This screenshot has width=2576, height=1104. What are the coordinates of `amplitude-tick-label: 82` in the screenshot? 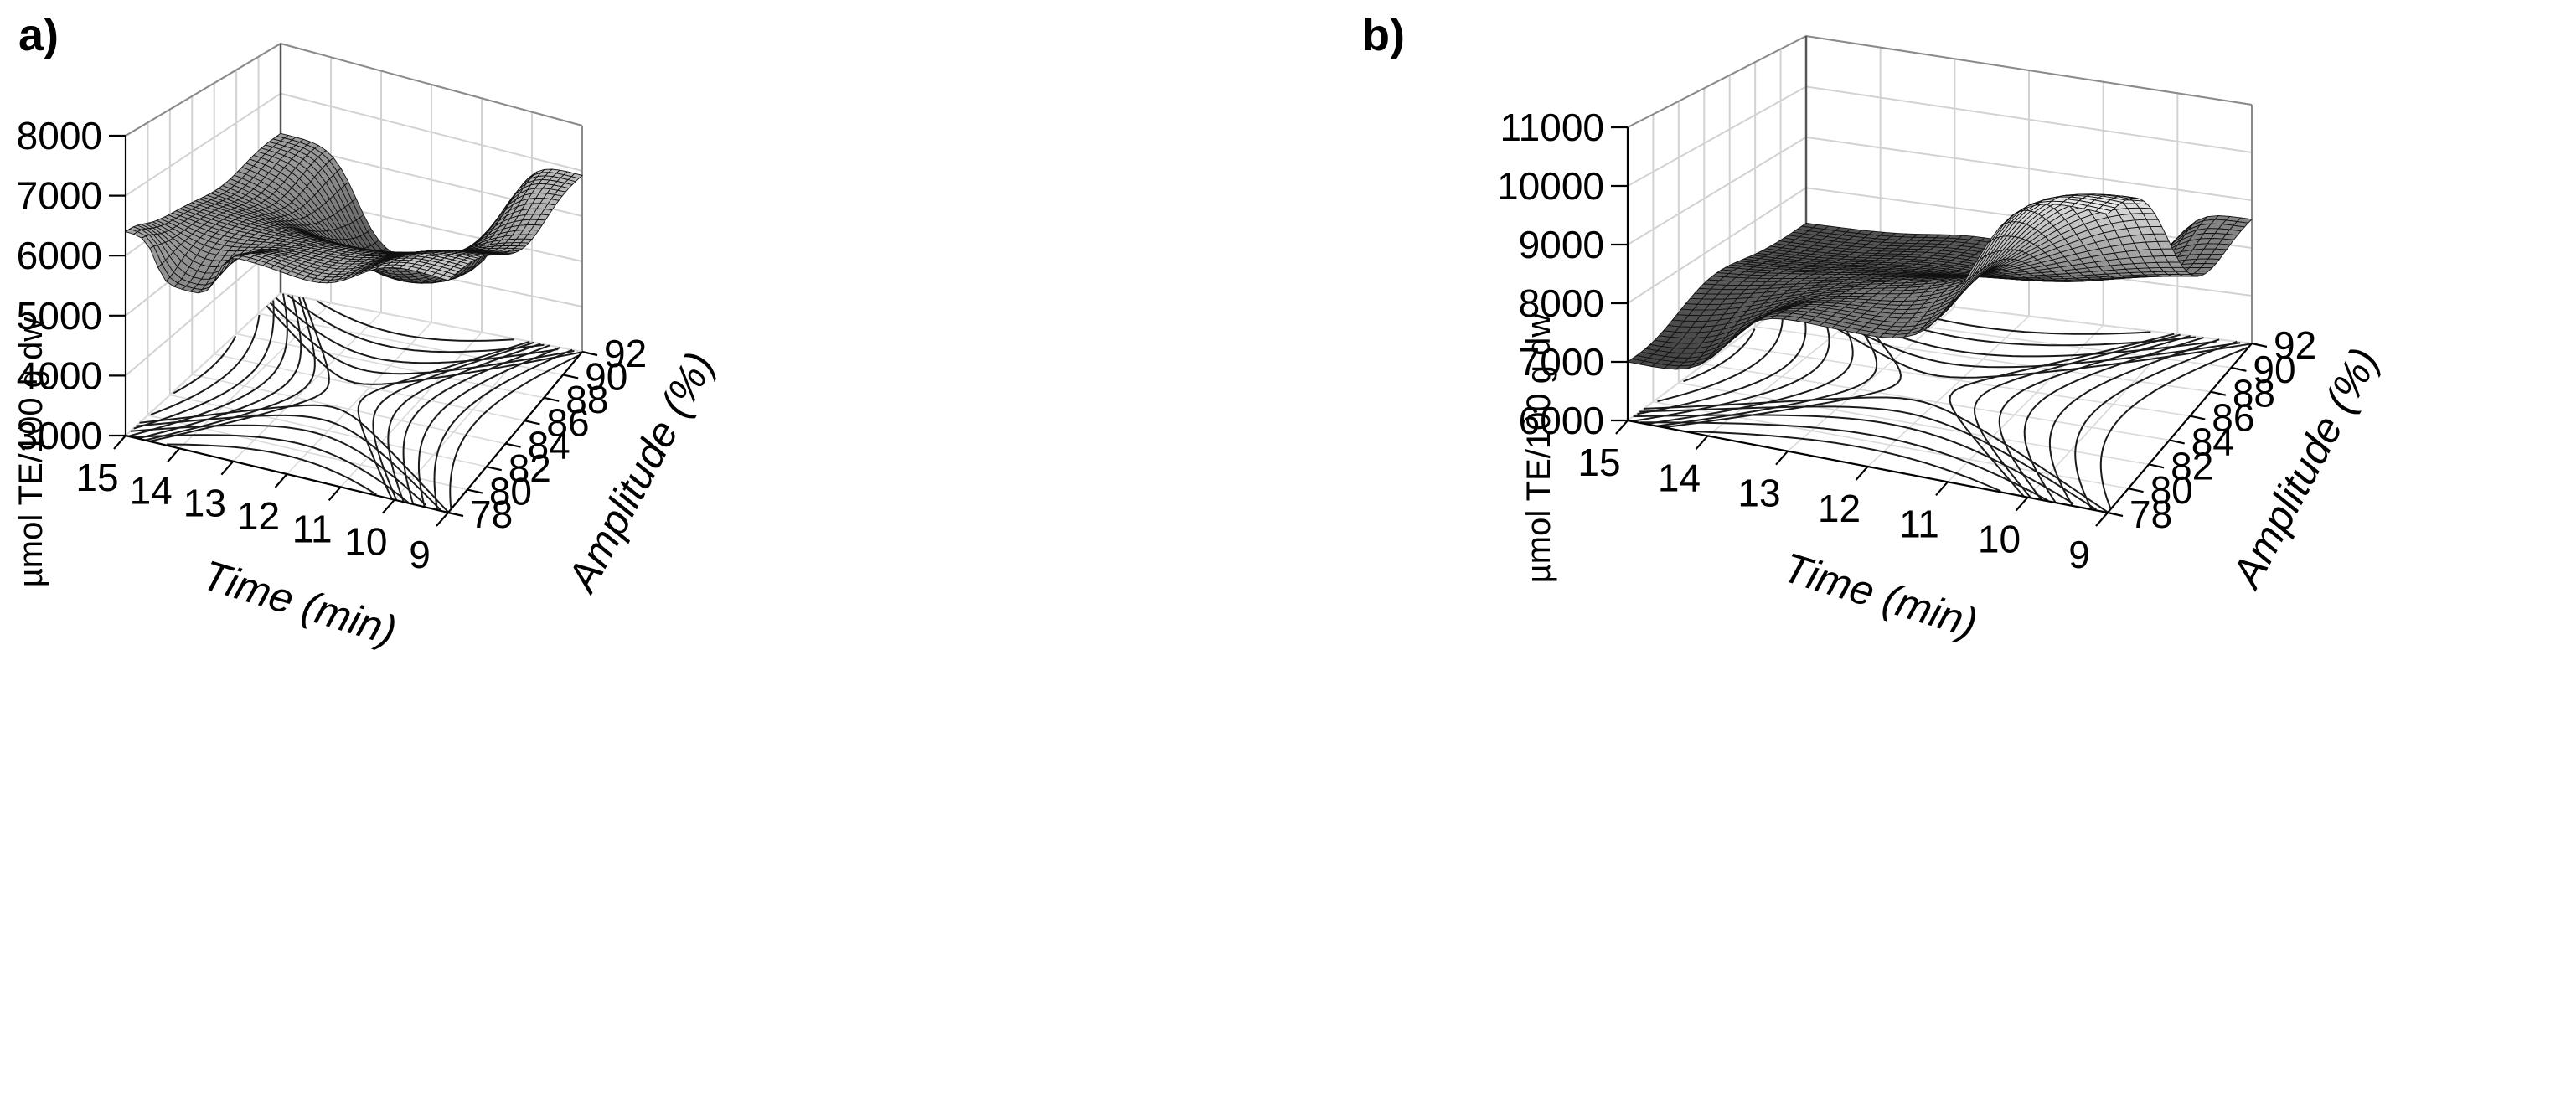 It's located at (529, 468).